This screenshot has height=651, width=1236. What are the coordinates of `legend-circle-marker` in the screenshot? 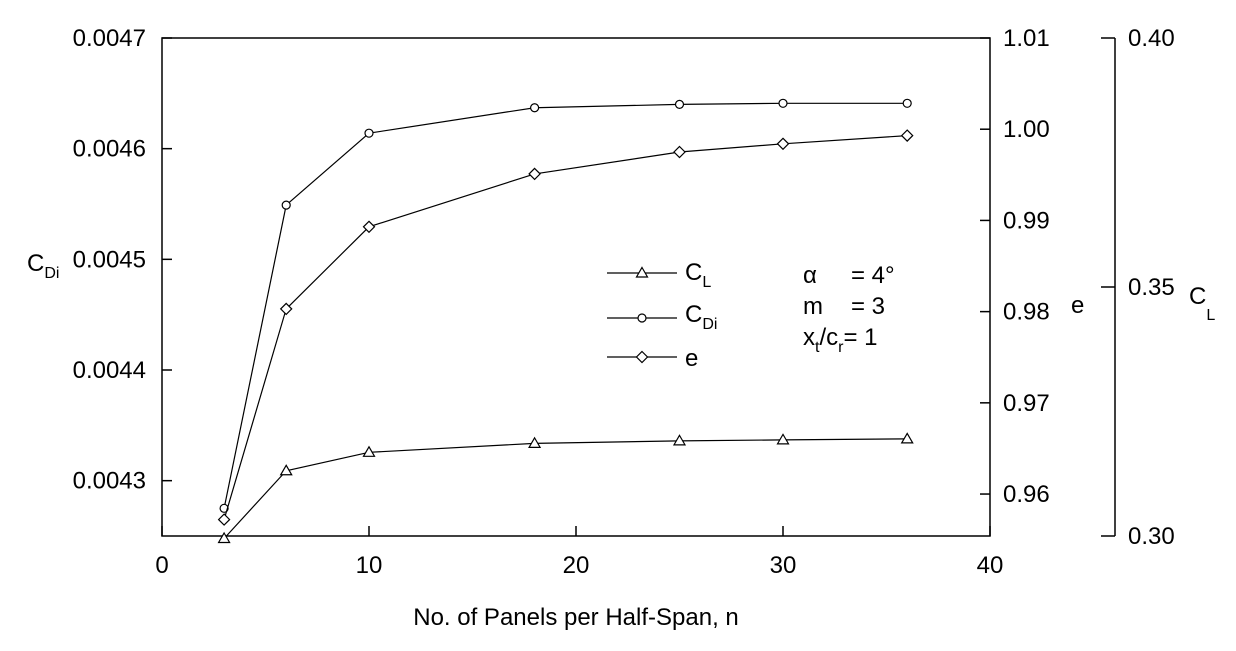 It's located at (642, 318).